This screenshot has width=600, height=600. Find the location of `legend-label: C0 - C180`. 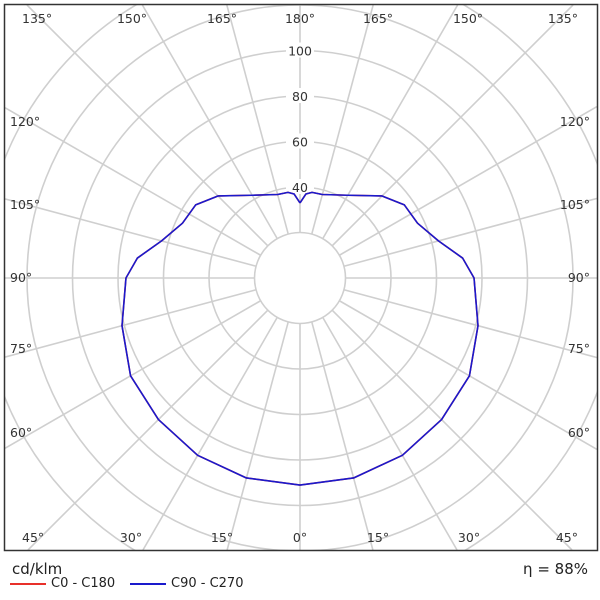

legend-label: C0 - C180 is located at coordinates (83, 583).